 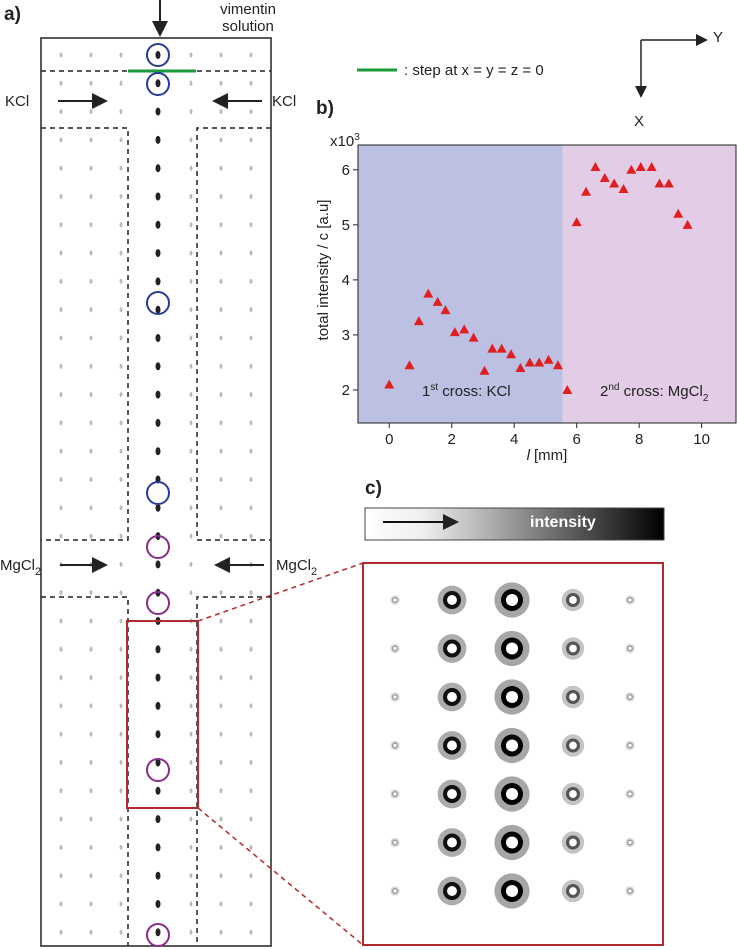 I want to click on region-label: 1st cross: KCl, so click(x=466, y=391).